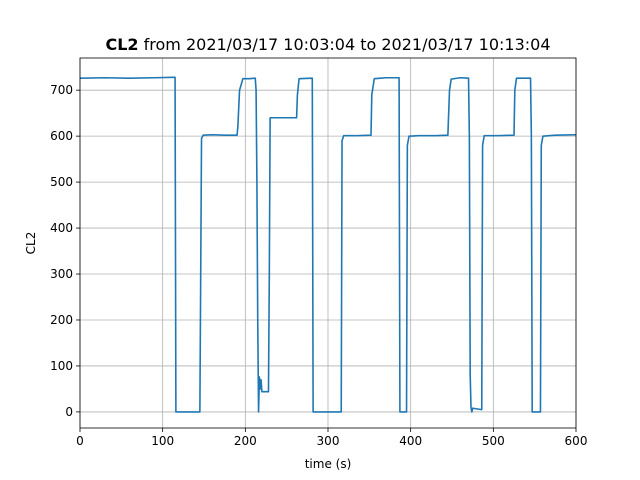 Image resolution: width=640 pixels, height=480 pixels. Describe the element at coordinates (61, 228) in the screenshot. I see `y-tick-label: 400` at that location.